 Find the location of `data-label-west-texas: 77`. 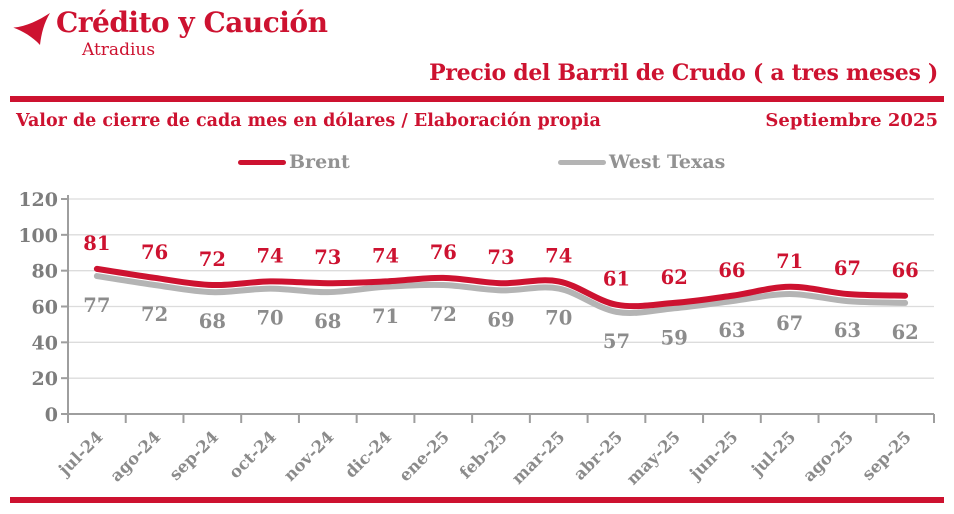

data-label-west-texas: 77 is located at coordinates (96, 305).